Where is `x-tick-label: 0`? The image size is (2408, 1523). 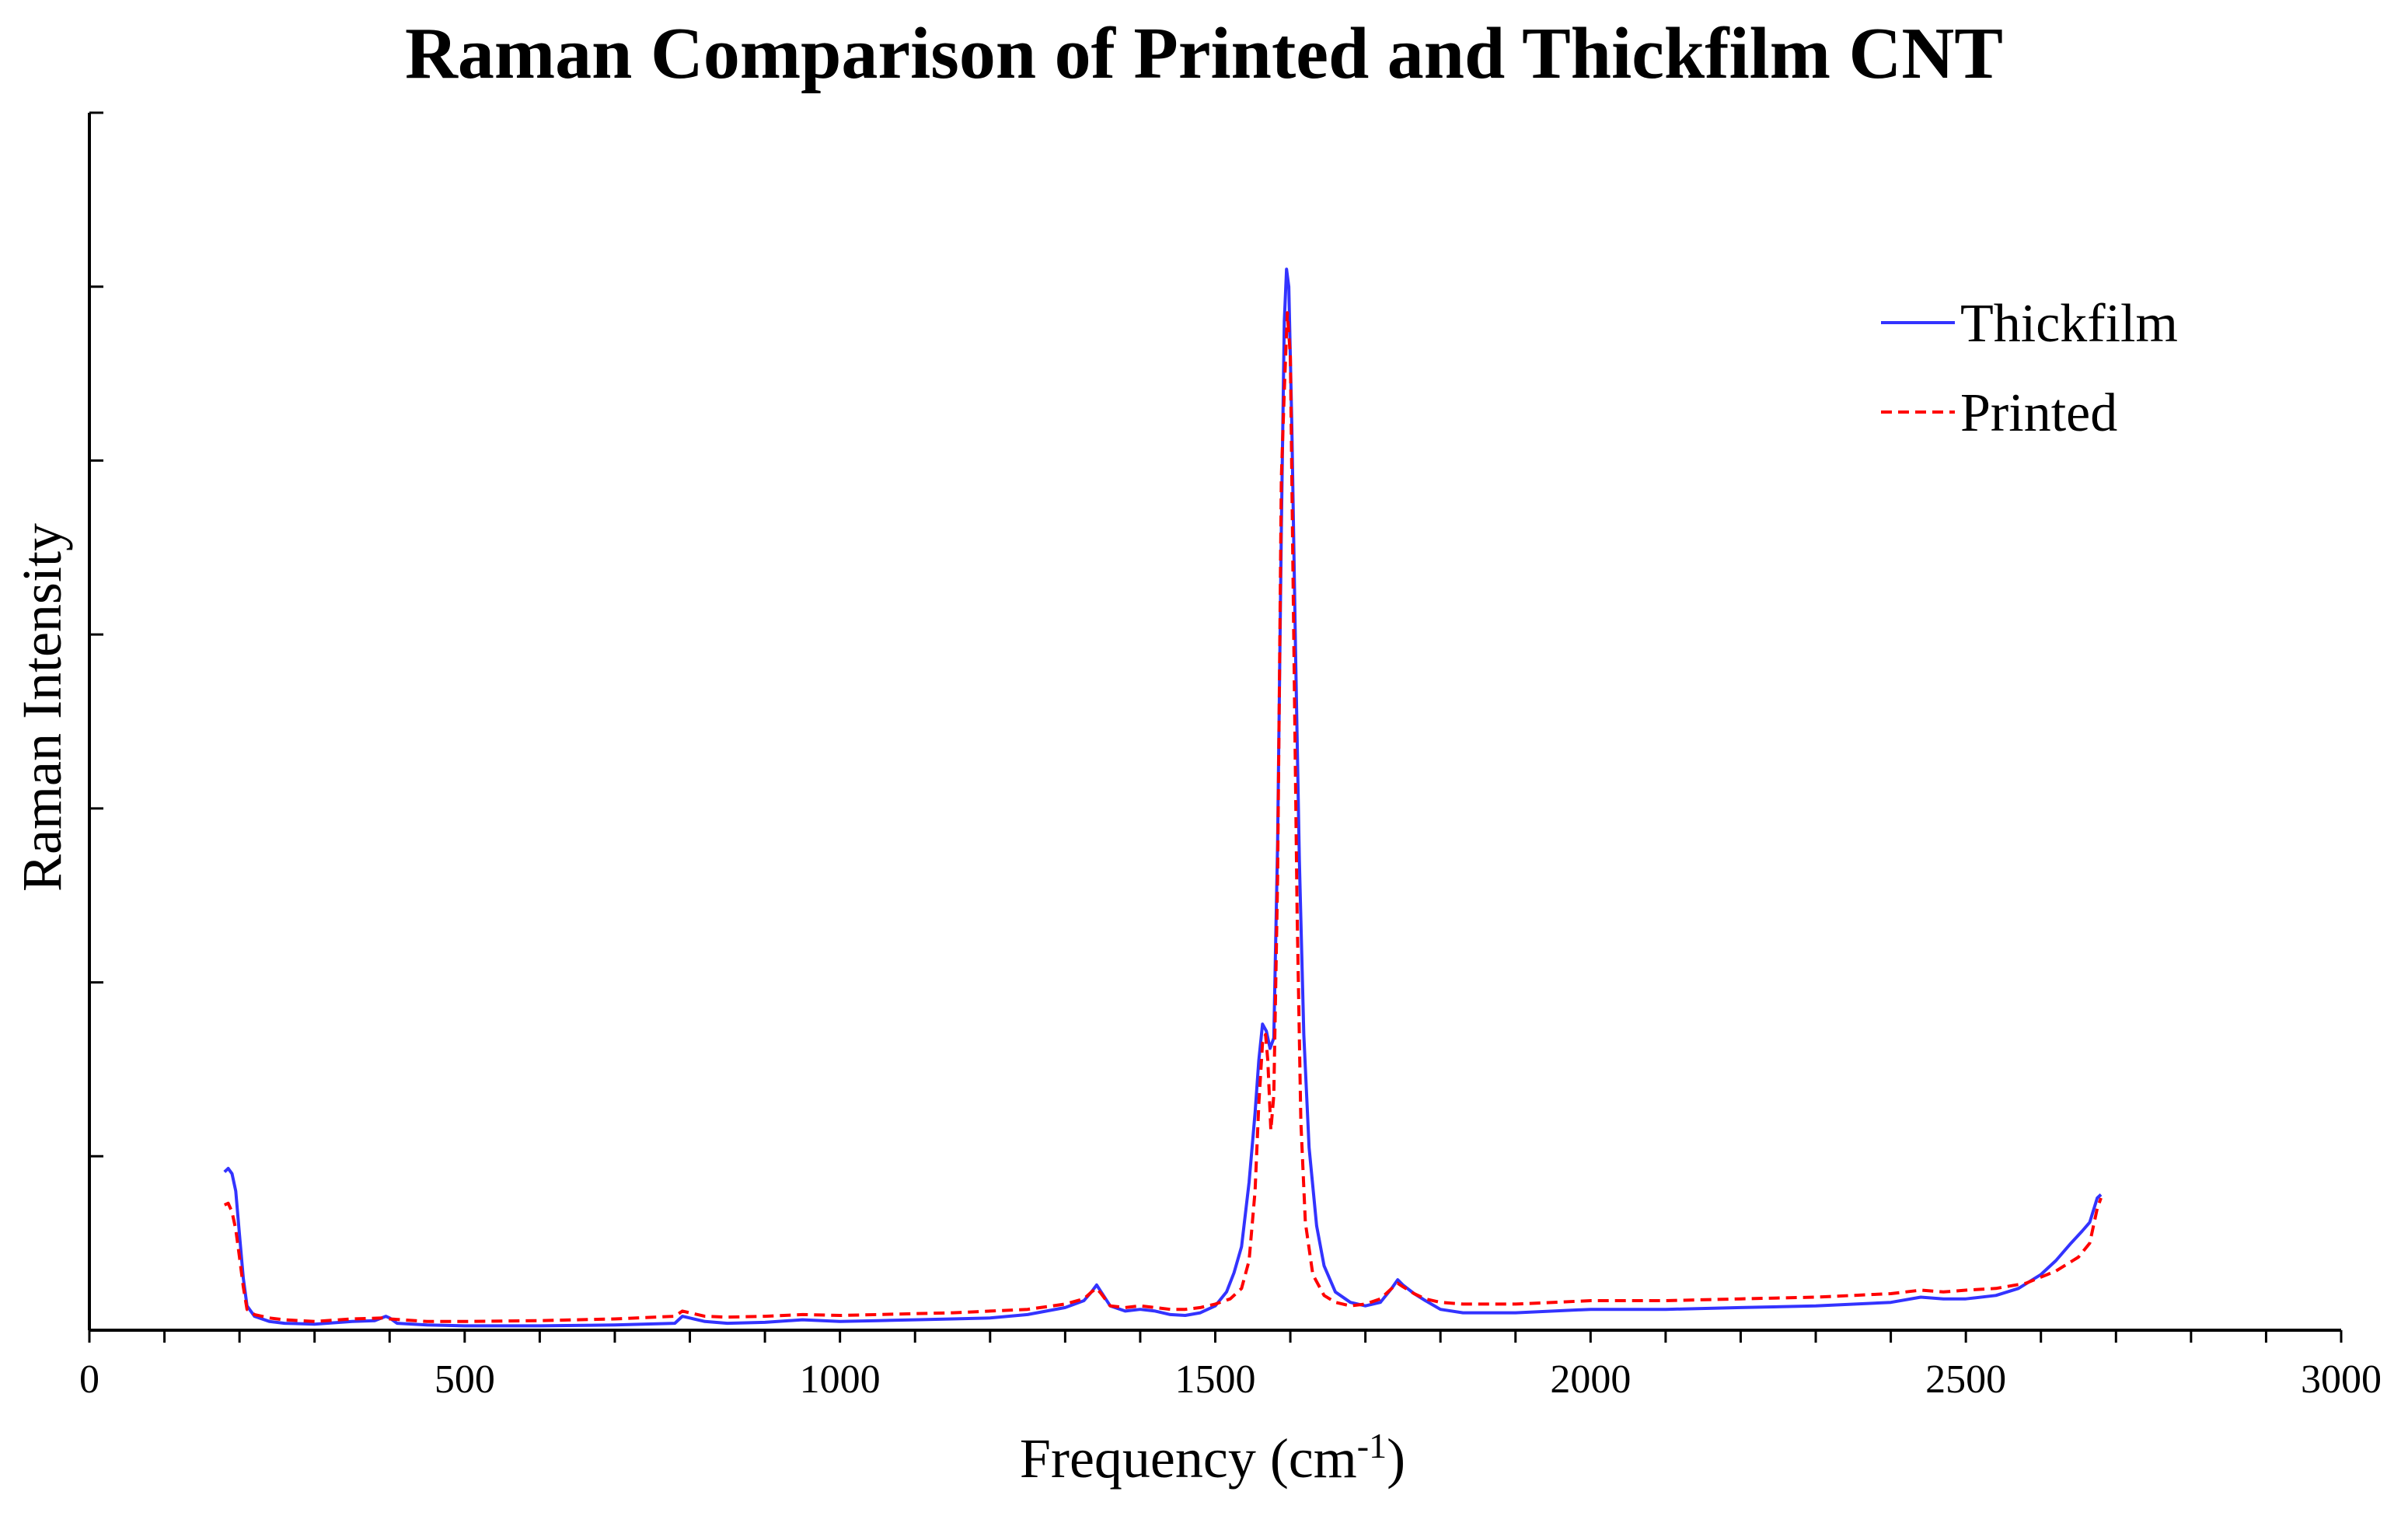
x-tick-label: 0 is located at coordinates (89, 1379).